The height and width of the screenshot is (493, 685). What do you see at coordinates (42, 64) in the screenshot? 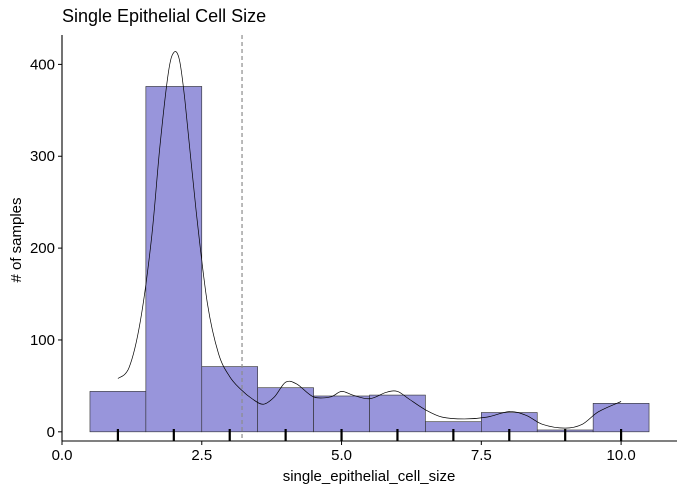
I see `y-tick-label-5: 400` at bounding box center [42, 64].